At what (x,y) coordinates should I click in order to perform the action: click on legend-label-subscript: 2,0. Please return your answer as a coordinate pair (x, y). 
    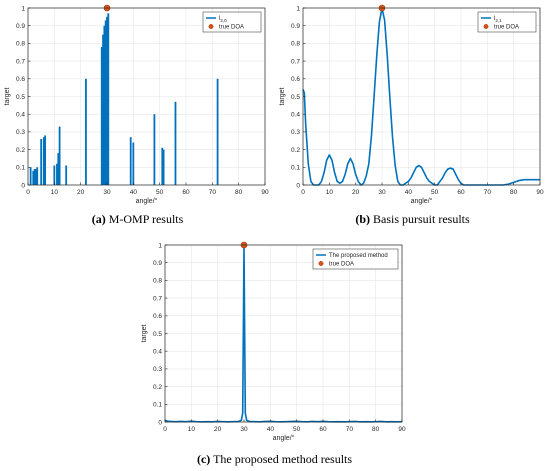
    Looking at the image, I should click on (223, 20).